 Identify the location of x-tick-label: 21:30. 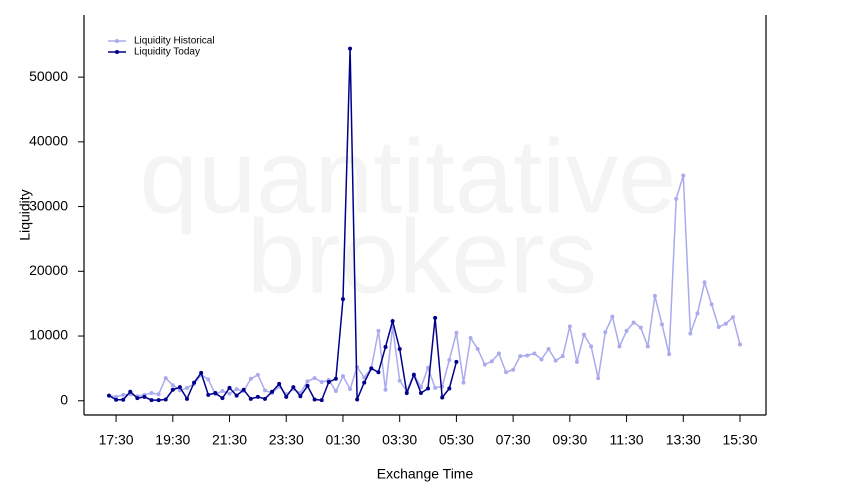
(229, 440).